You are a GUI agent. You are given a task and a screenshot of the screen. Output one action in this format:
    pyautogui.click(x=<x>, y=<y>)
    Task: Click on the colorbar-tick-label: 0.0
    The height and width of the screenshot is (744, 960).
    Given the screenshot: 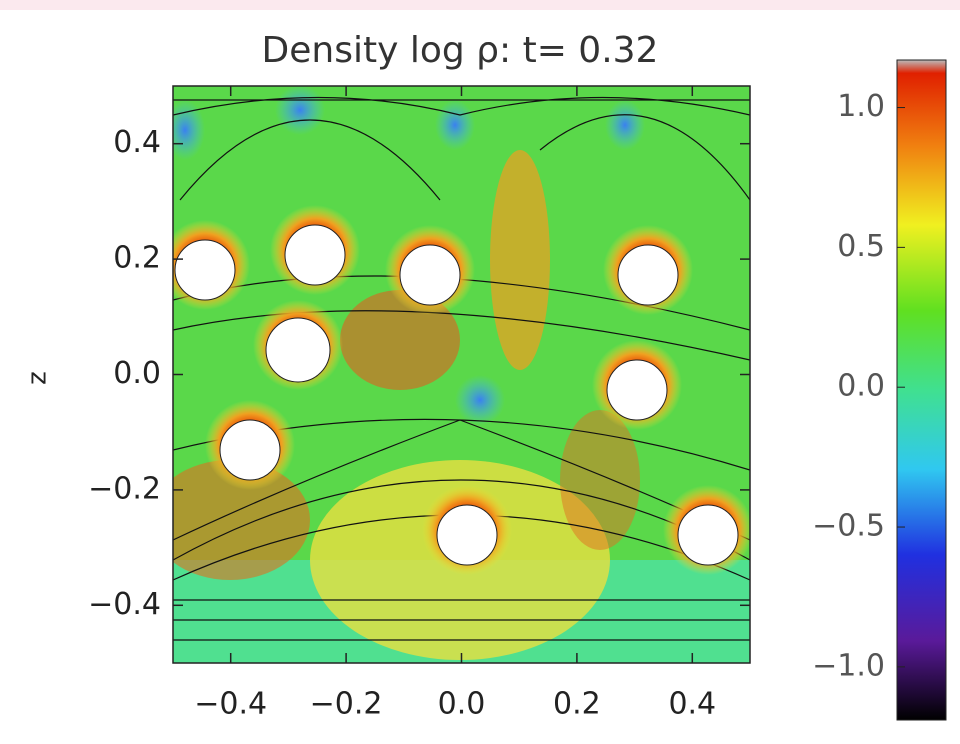 What is the action you would take?
    pyautogui.click(x=861, y=386)
    